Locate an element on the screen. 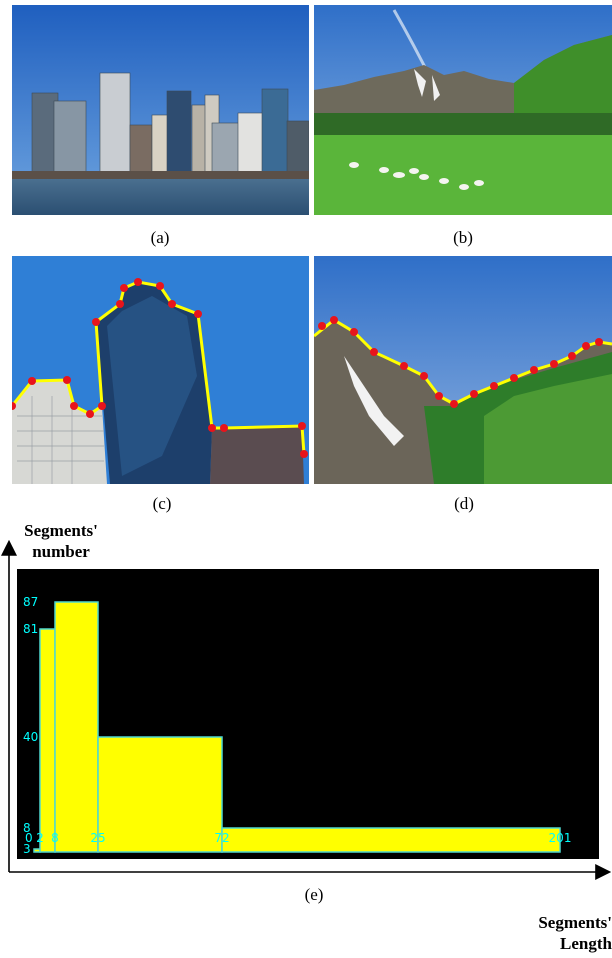 The width and height of the screenshot is (612, 958). ridge-segments-image is located at coordinates (463, 370).